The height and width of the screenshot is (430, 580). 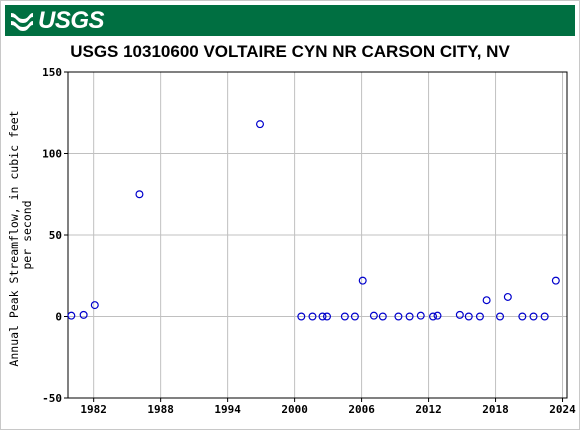 What do you see at coordinates (160, 409) in the screenshot?
I see `x-tick-label: 1988` at bounding box center [160, 409].